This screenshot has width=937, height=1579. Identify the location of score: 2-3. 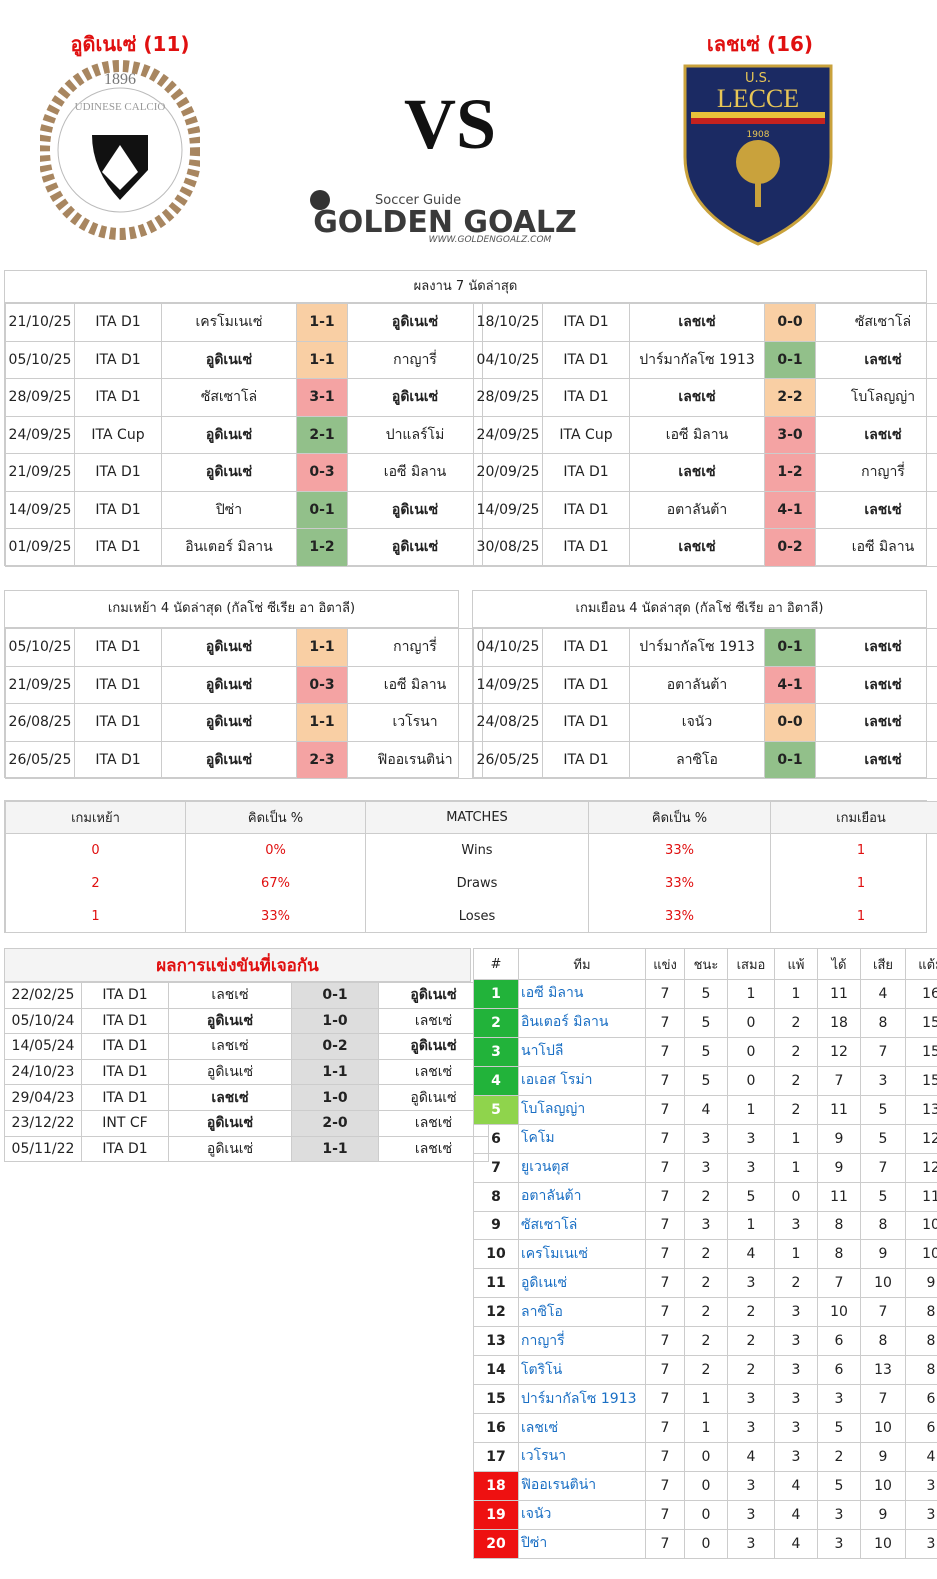
(322, 759).